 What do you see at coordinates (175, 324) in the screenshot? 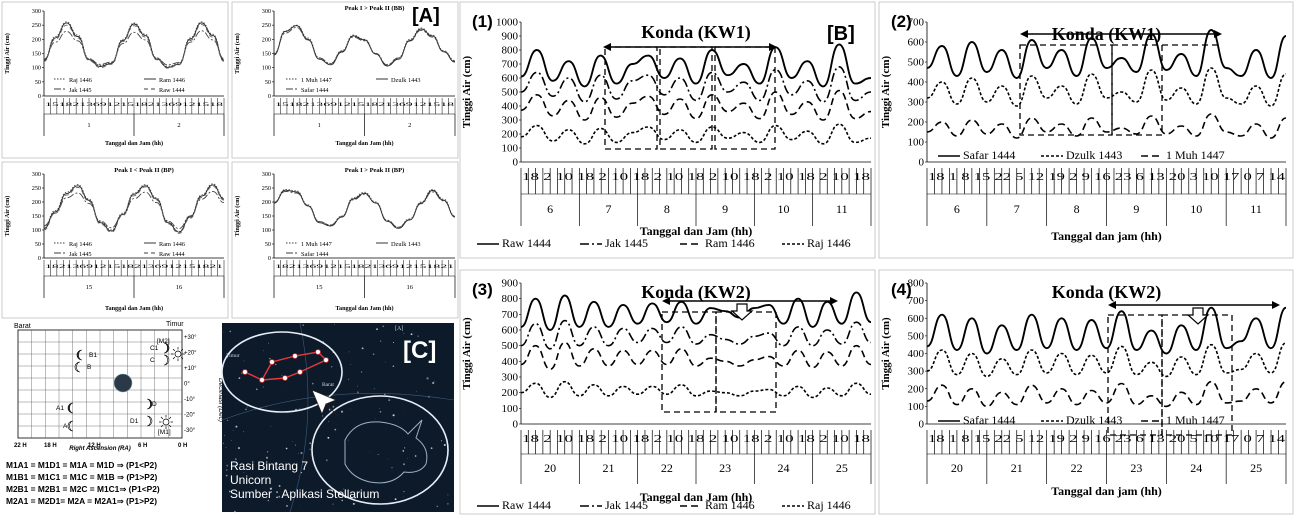
I see `sky-timur-label: Timur` at bounding box center [175, 324].